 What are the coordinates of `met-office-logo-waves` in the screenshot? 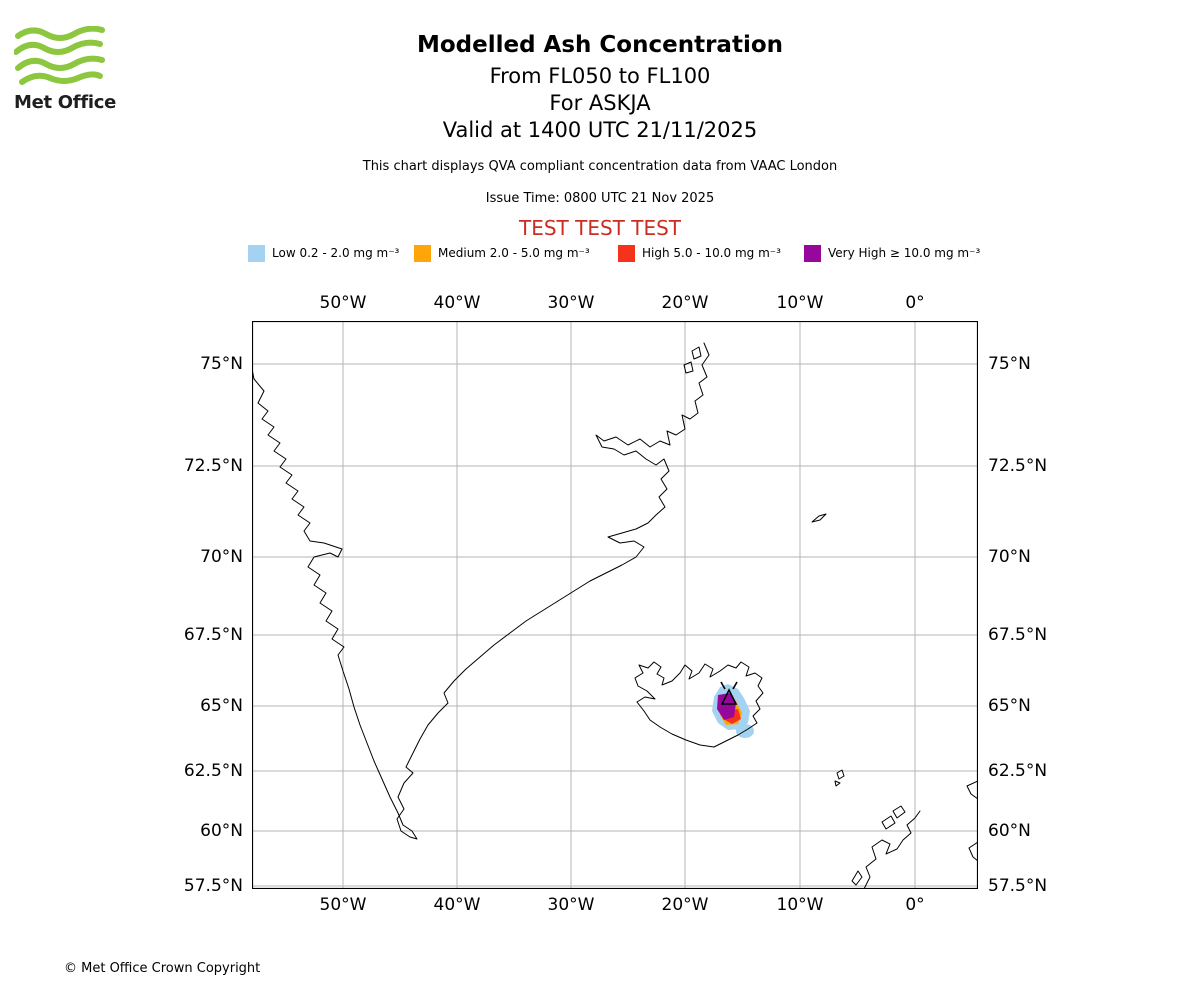 It's located at (59, 55).